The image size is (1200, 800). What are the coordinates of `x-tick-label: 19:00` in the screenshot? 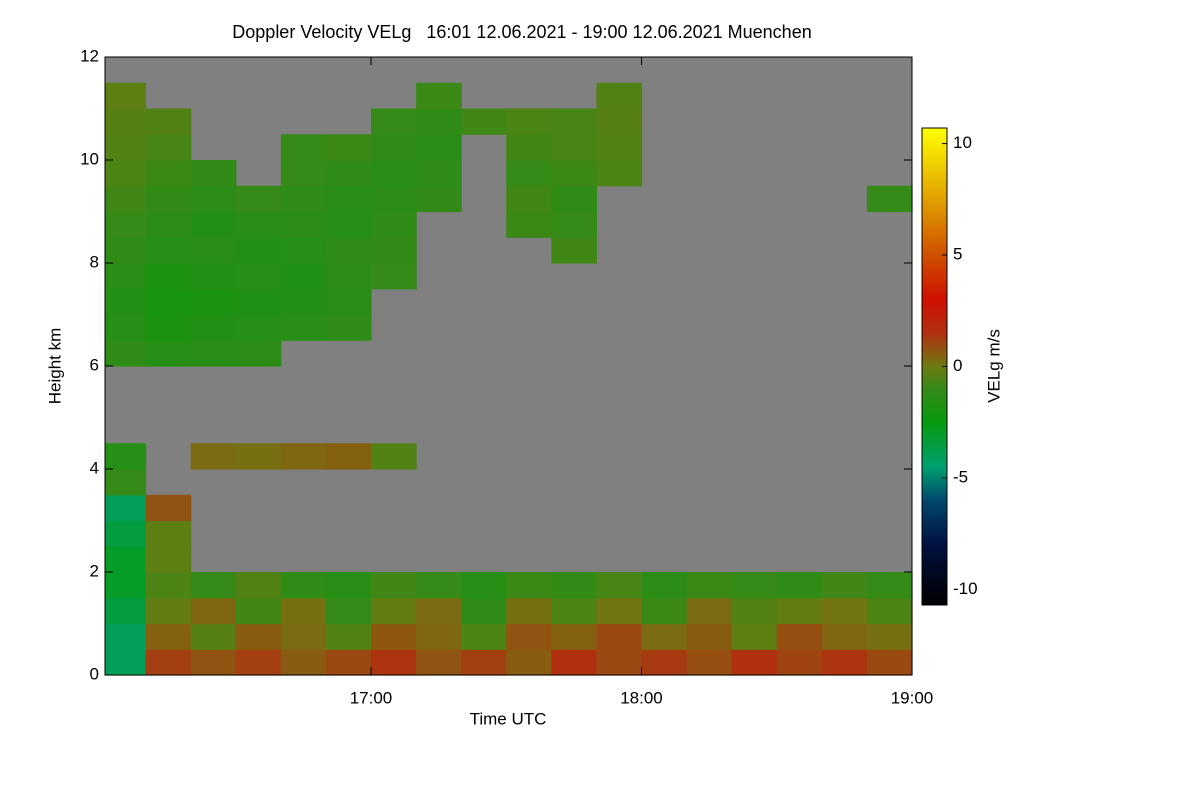 It's located at (912, 697).